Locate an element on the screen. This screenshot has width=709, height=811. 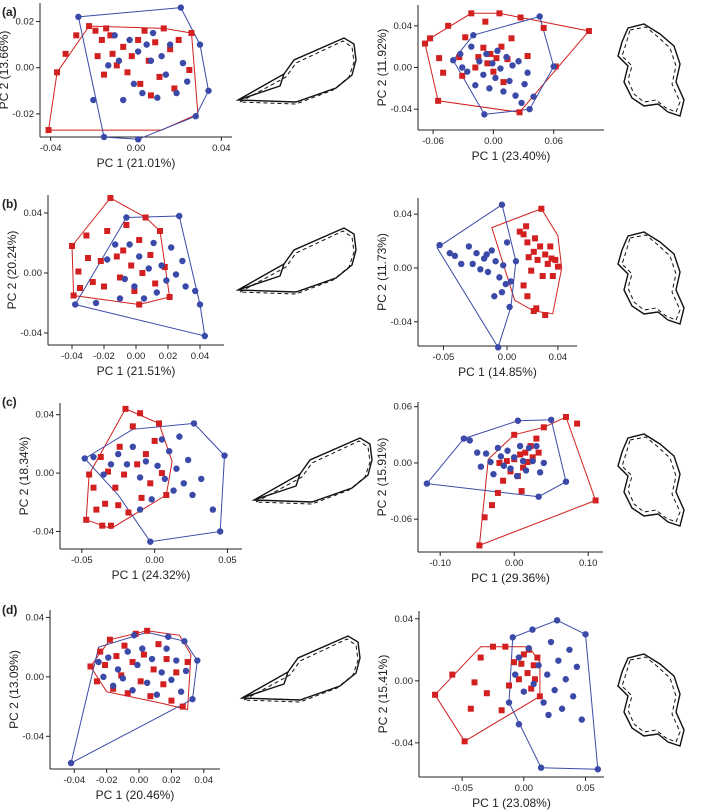
x-tick-label: -0.02 is located at coordinates (104, 356).